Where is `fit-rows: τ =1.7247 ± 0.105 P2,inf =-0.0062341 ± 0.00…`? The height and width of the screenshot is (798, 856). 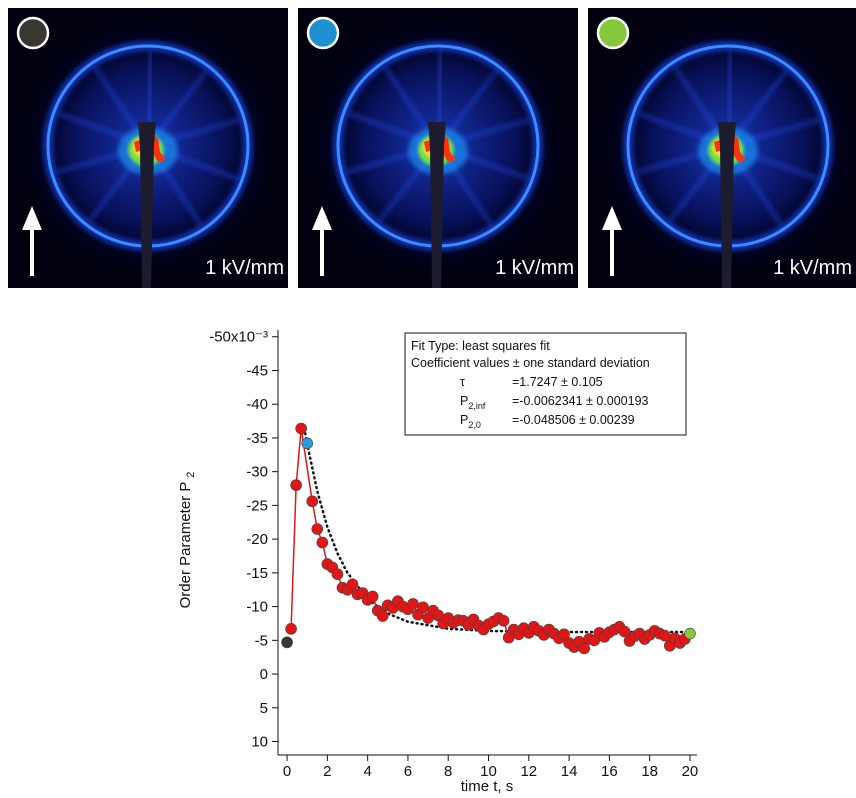 fit-rows: τ =1.7247 ± 0.105 P2,inf =-0.0062341 ± 0.00… is located at coordinates (554, 402).